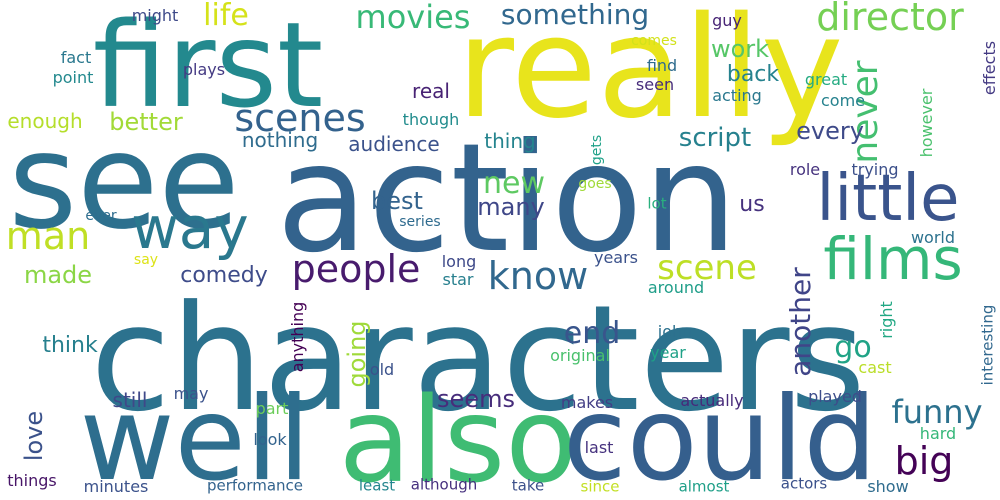 Image resolution: width=1000 pixels, height=500 pixels. What do you see at coordinates (933, 237) in the screenshot?
I see `word: world` at bounding box center [933, 237].